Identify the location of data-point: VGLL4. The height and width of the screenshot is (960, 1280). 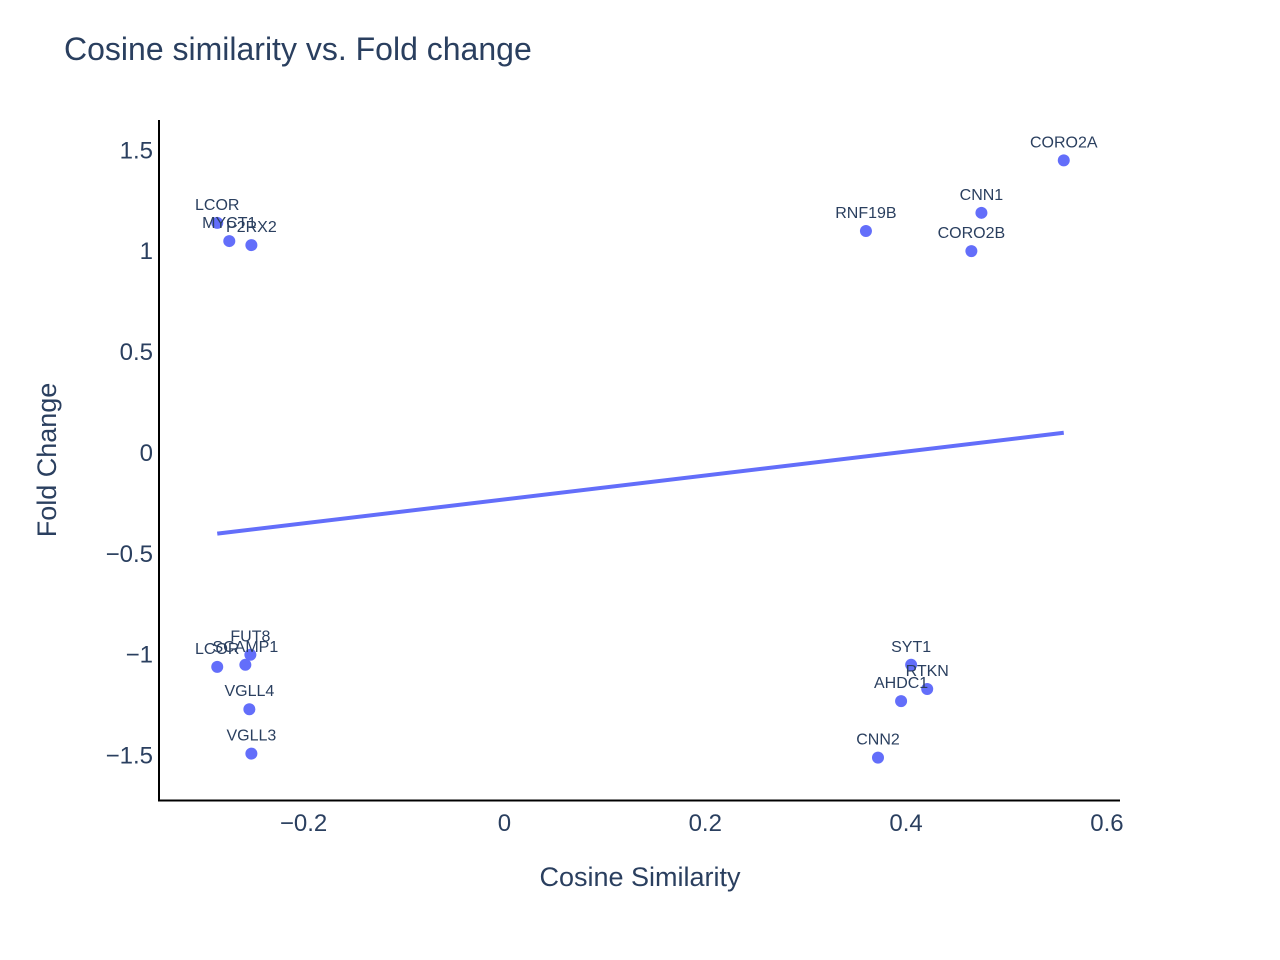
(249, 699).